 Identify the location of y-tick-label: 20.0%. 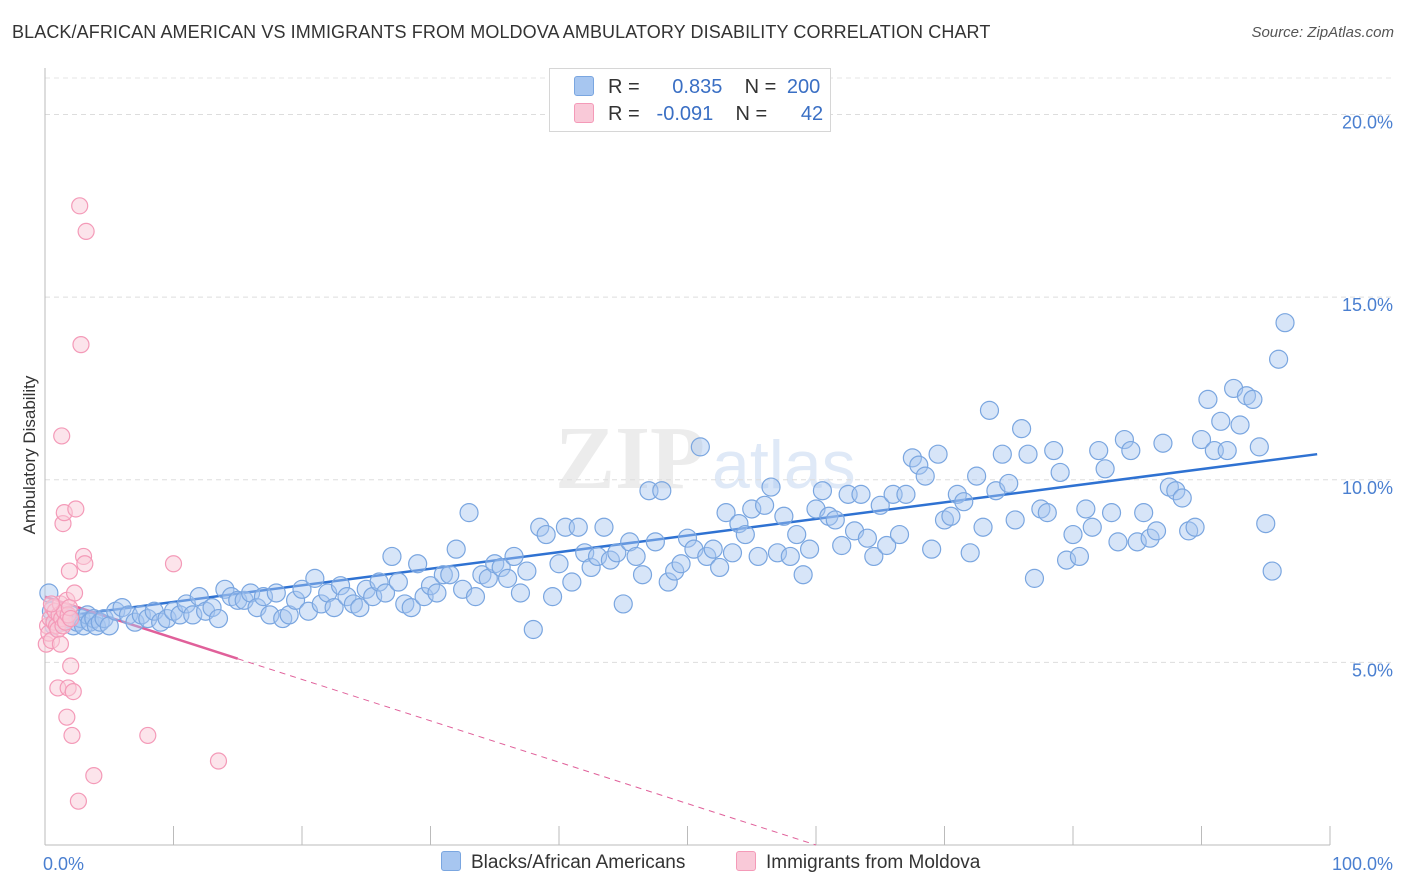
(1367, 123).